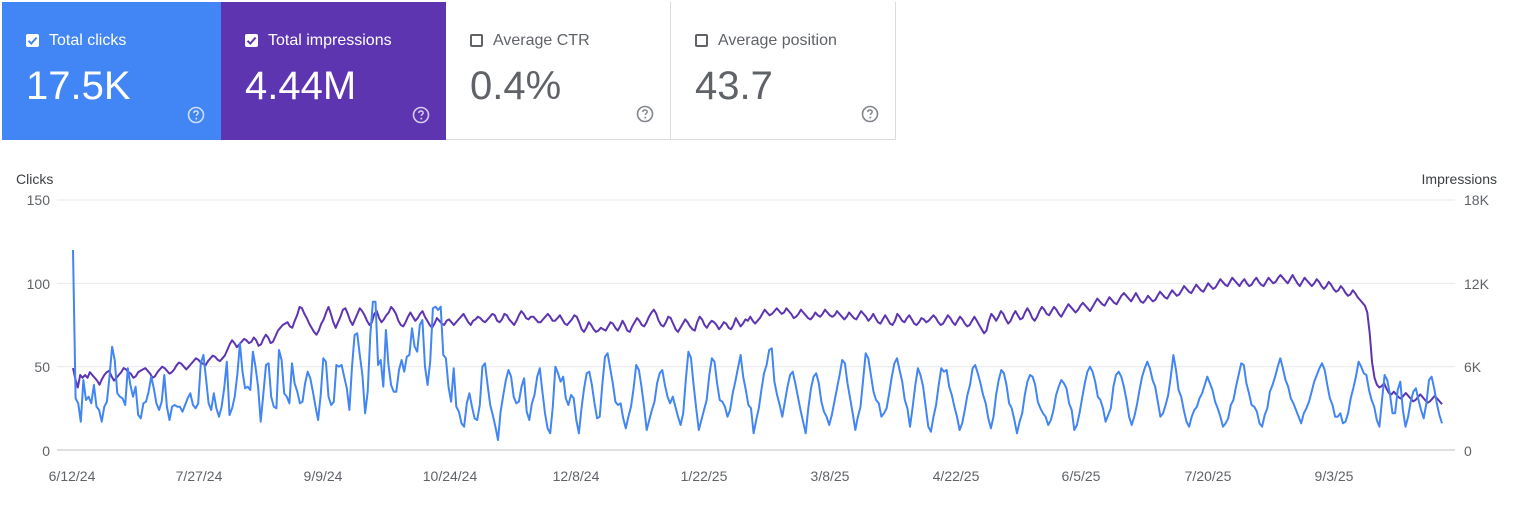 The height and width of the screenshot is (510, 1520). Describe the element at coordinates (38, 284) in the screenshot. I see `left-tick: 100` at that location.